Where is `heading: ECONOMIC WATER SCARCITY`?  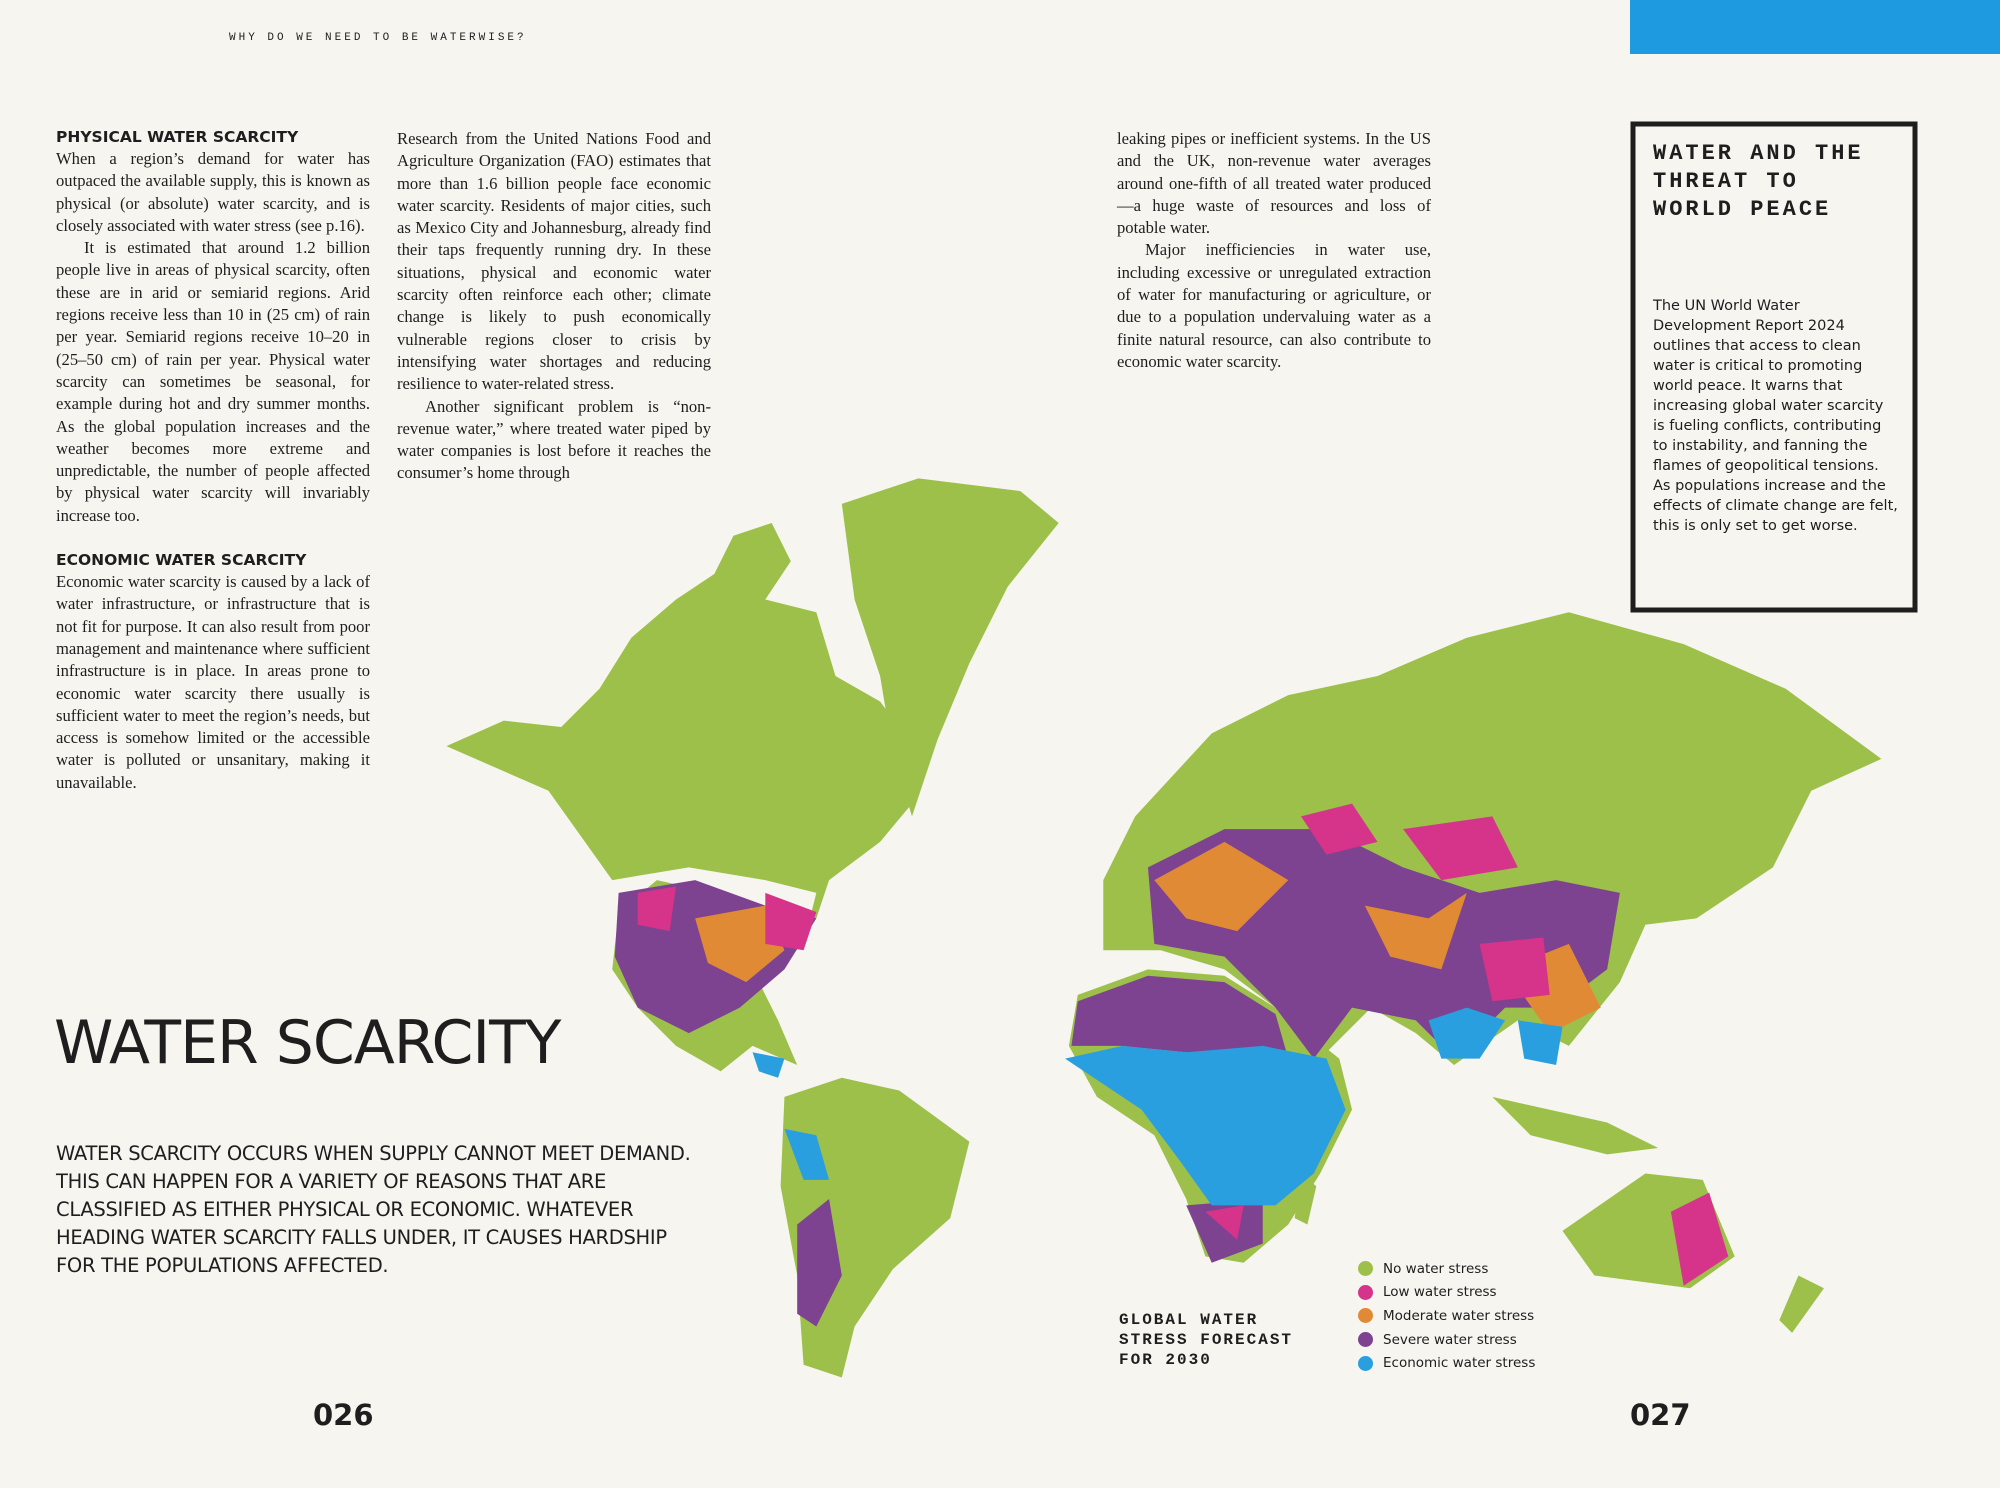 heading: ECONOMIC WATER SCARCITY is located at coordinates (181, 560).